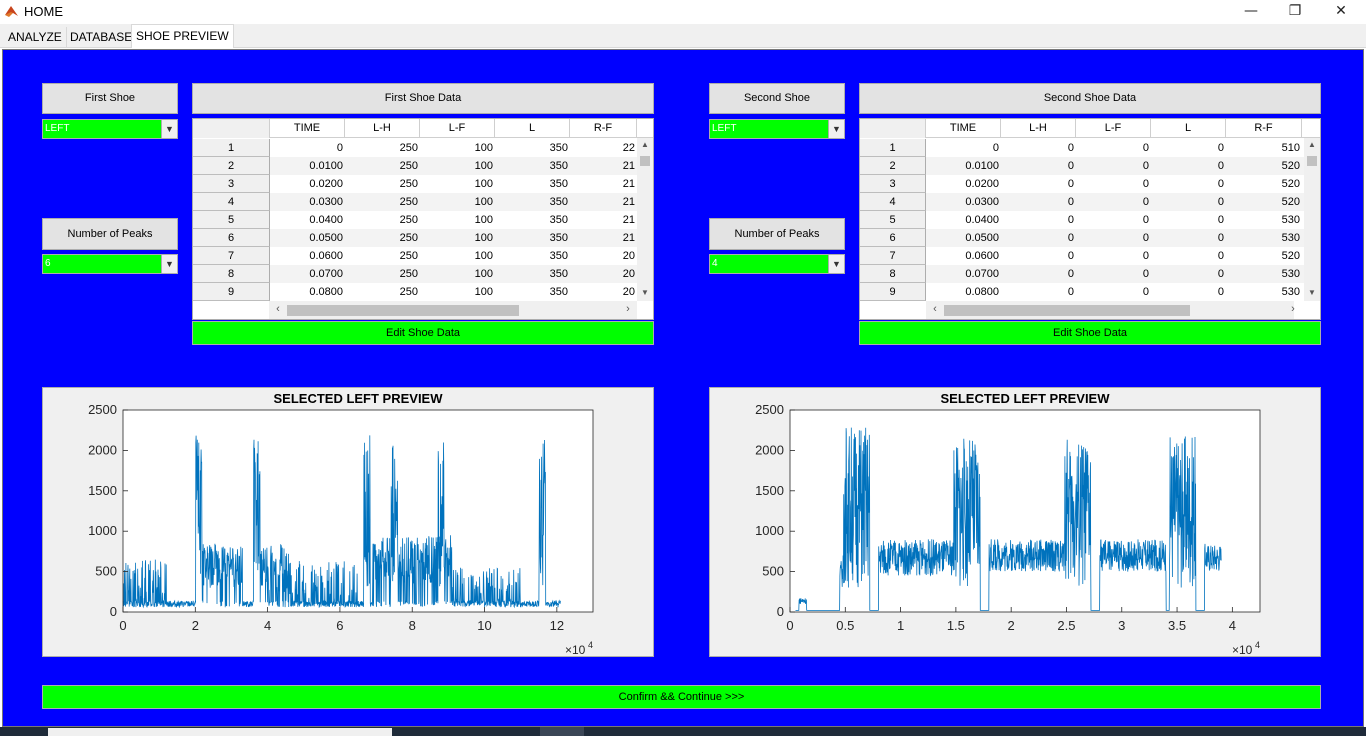 The image size is (1366, 736). What do you see at coordinates (110, 129) in the screenshot?
I see `first-shoe-select: LEFT ▼` at bounding box center [110, 129].